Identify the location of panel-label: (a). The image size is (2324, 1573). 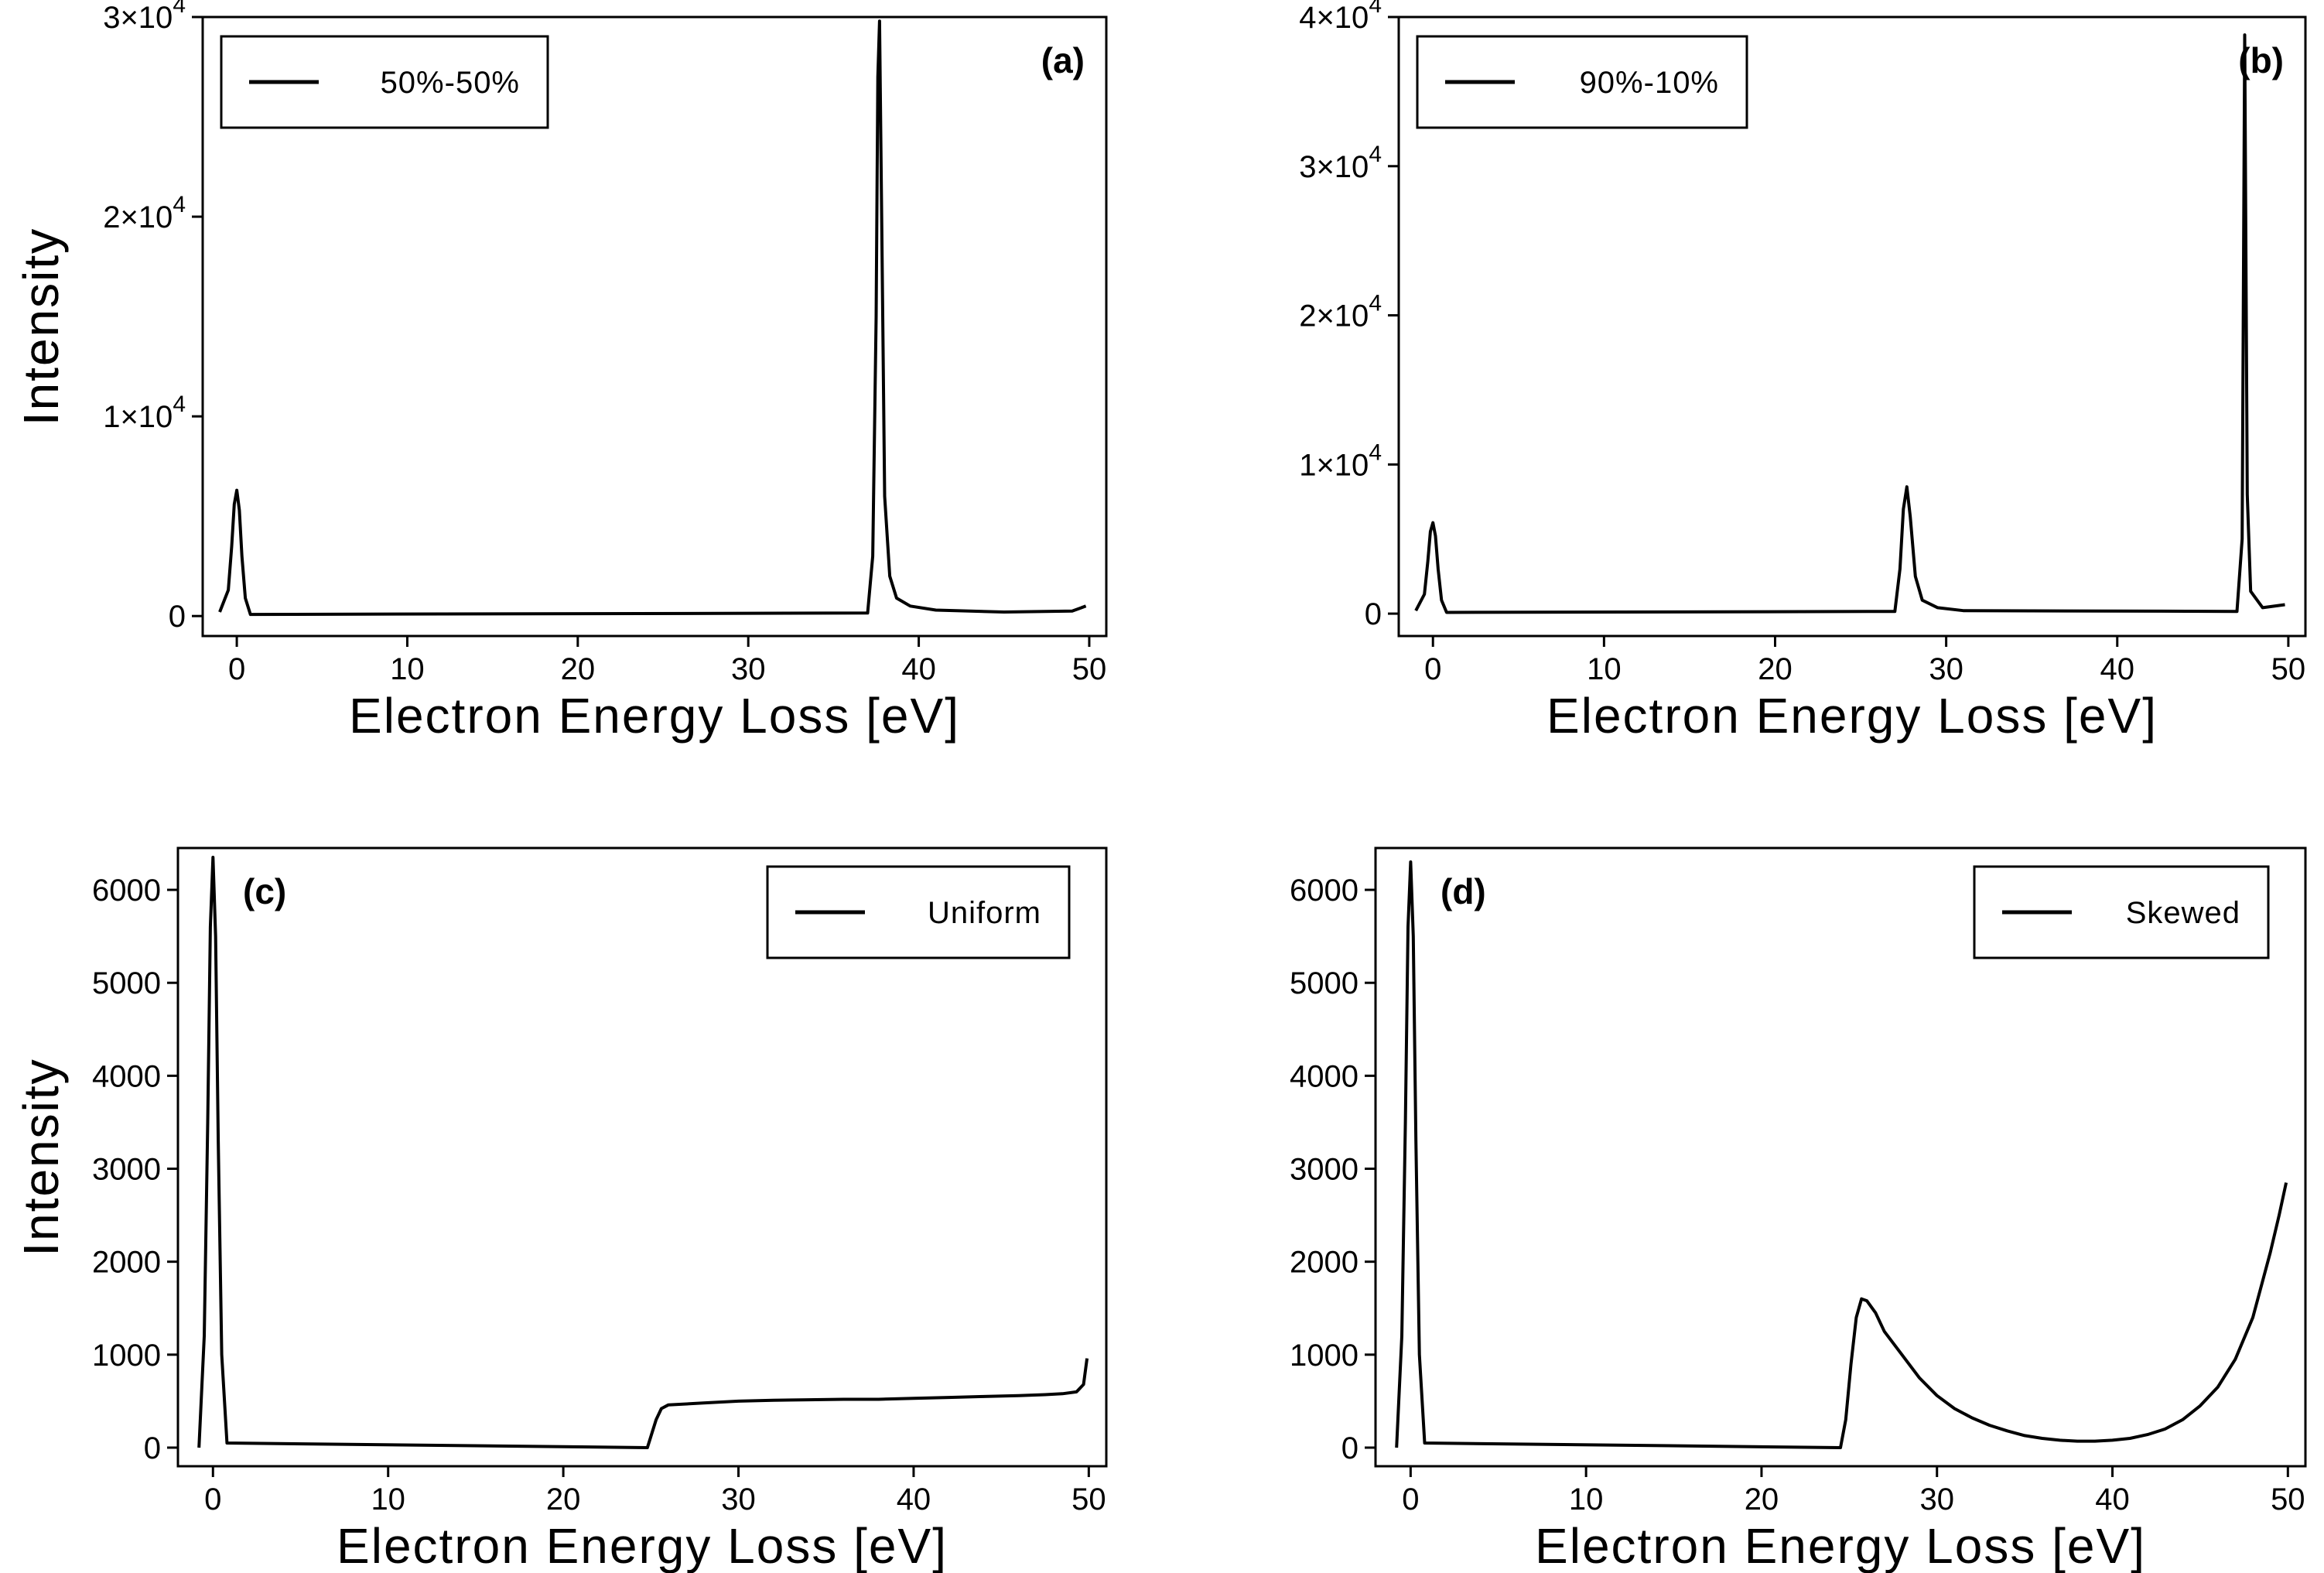
(1063, 60).